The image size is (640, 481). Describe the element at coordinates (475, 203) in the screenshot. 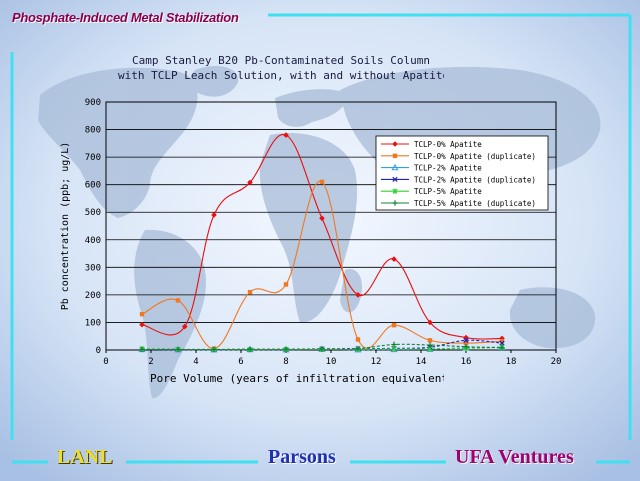

I see `legend-label: TCLP-5% Apatite (duplicate)` at that location.